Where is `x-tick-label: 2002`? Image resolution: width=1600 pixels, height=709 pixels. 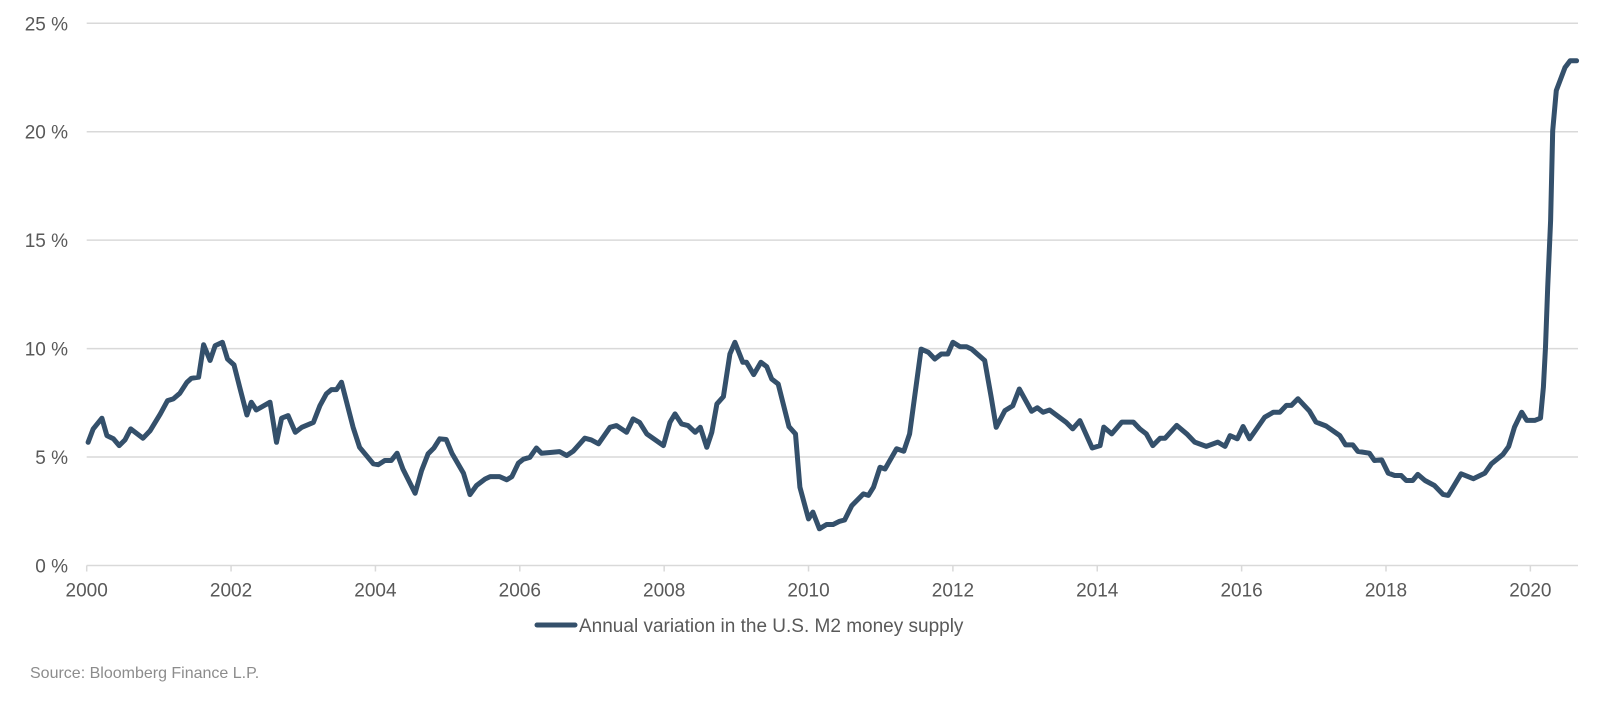
x-tick-label: 2002 is located at coordinates (231, 591).